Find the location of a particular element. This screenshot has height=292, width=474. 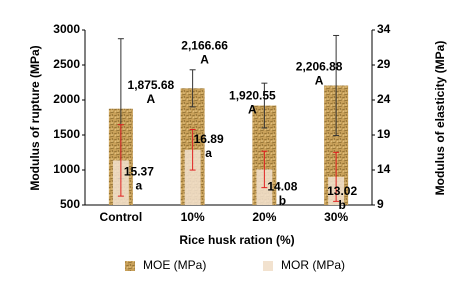

y2-tick-label: 34 is located at coordinates (384, 29).